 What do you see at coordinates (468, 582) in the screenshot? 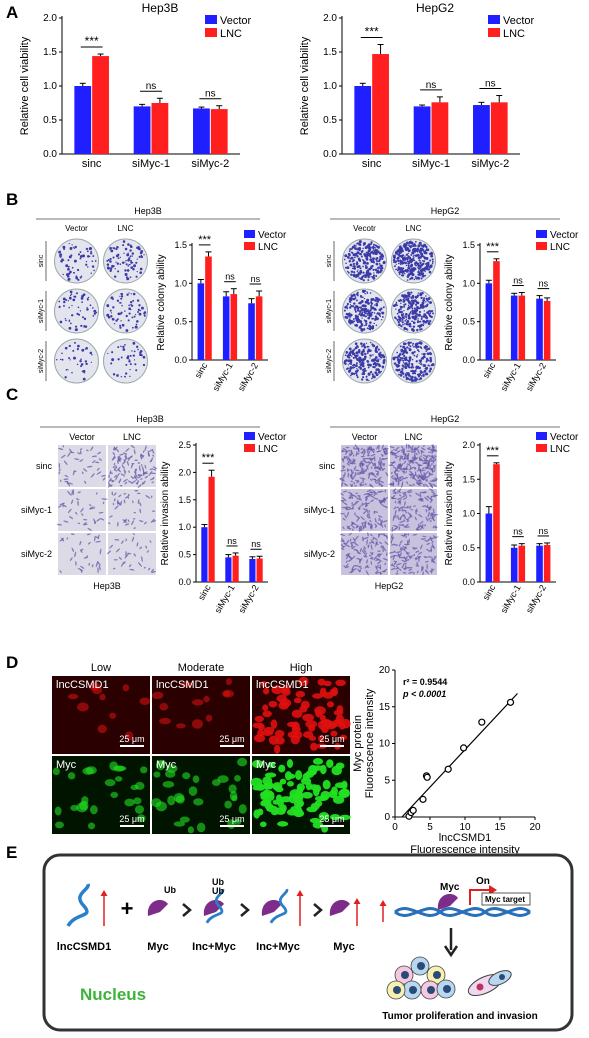
I see `y-tick-label: 0.0` at bounding box center [468, 582].